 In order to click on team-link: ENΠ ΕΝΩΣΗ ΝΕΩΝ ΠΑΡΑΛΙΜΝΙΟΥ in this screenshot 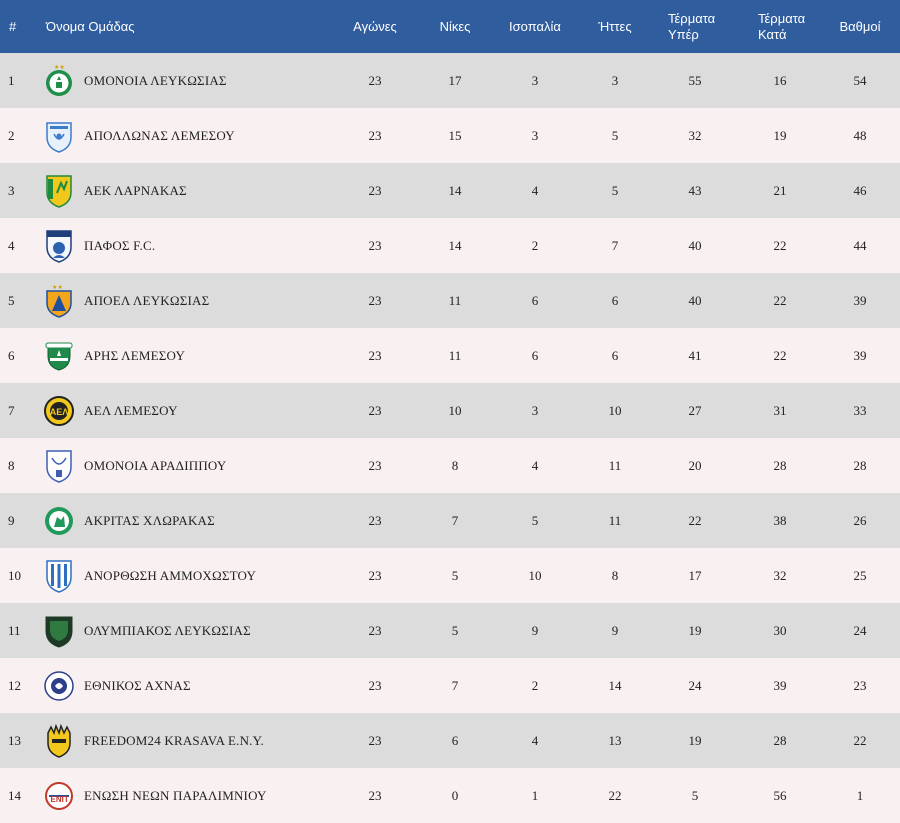, I will do `click(185, 796)`.